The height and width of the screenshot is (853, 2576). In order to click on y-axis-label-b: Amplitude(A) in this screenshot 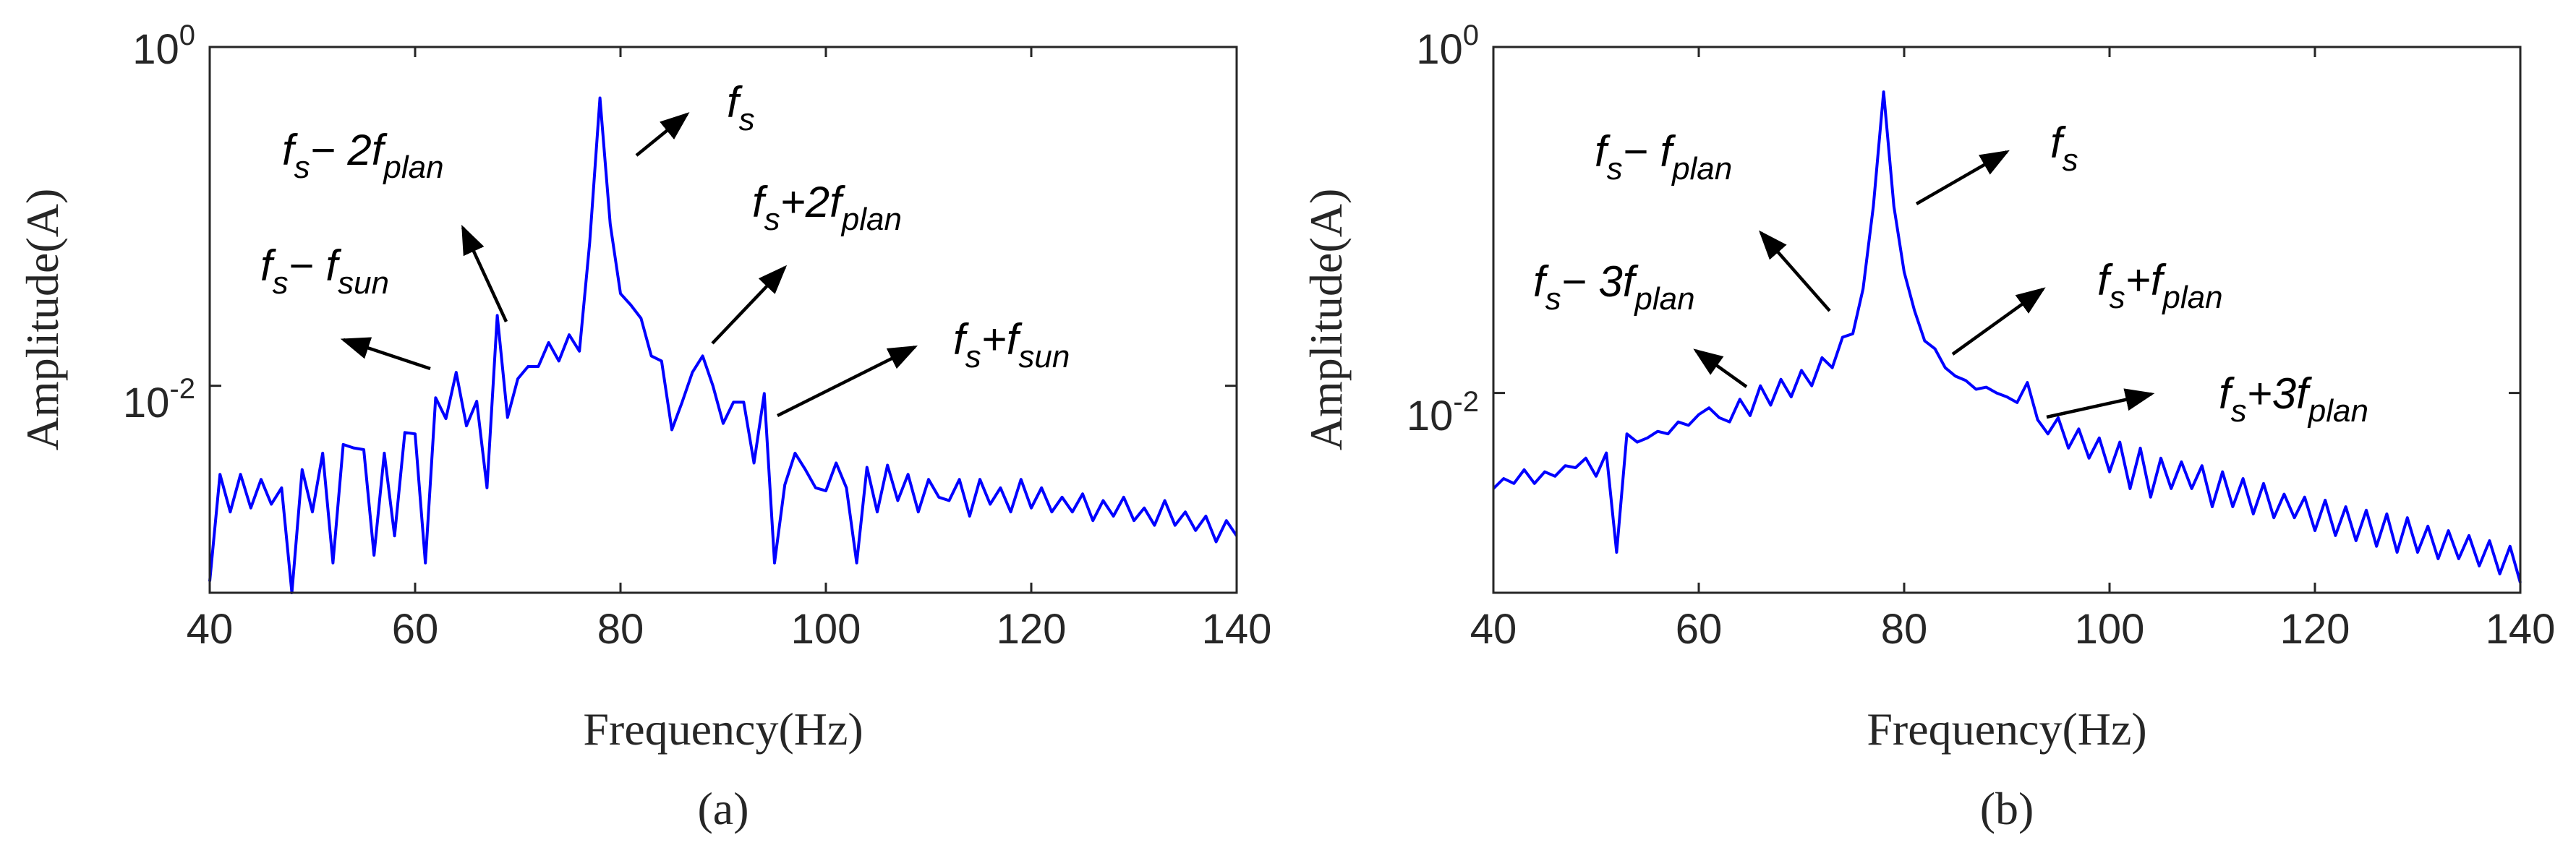, I will do `click(1326, 320)`.